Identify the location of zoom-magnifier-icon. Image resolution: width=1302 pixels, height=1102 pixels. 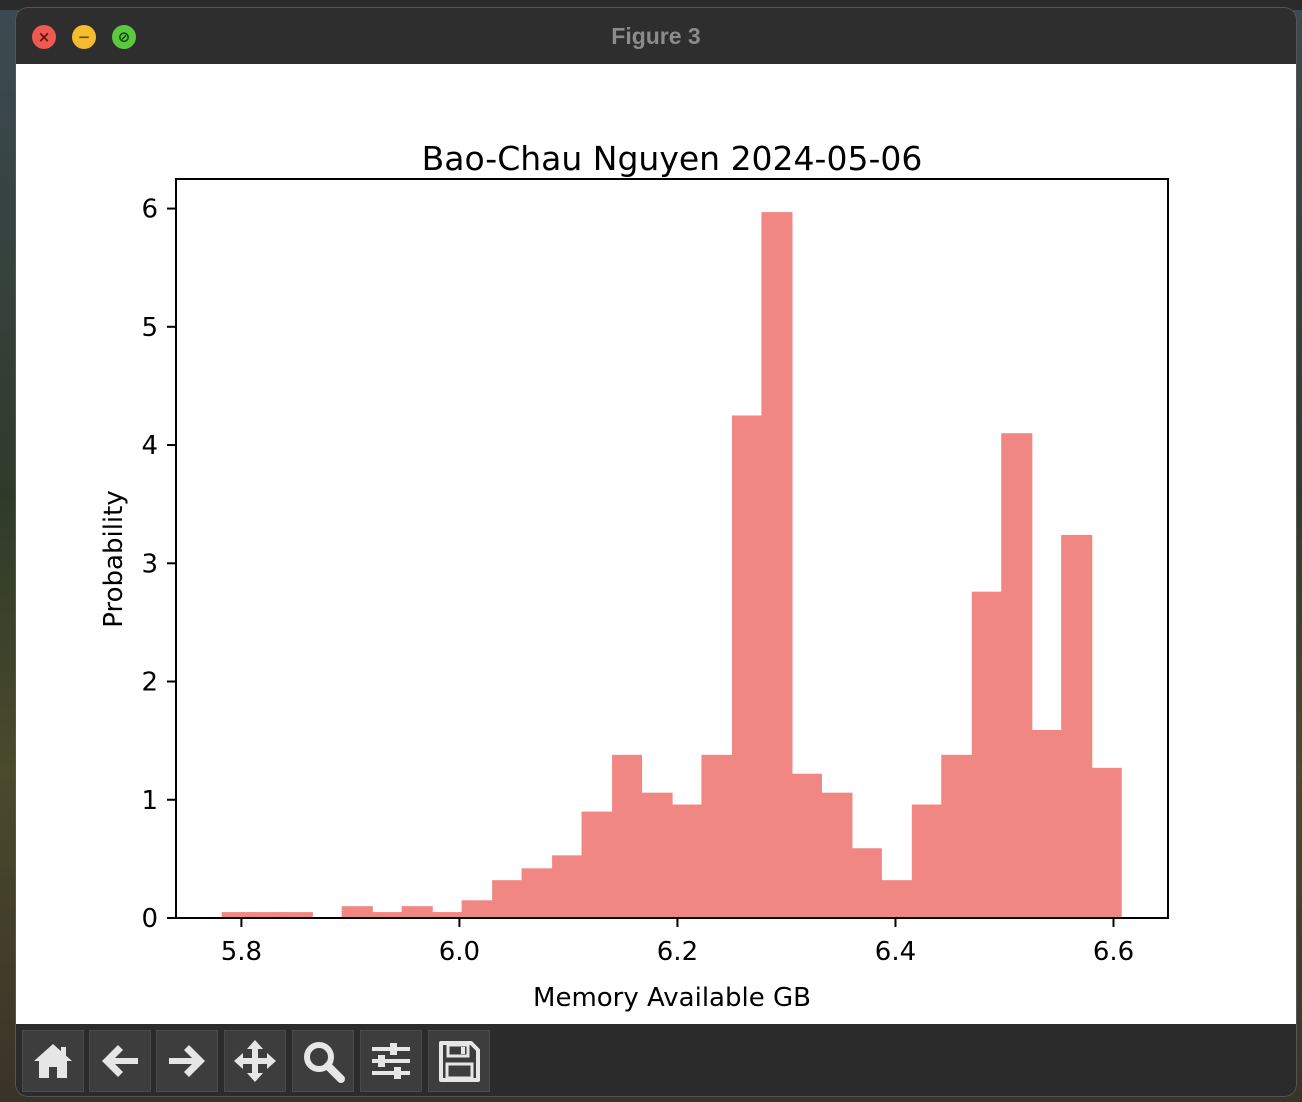
(324, 1062).